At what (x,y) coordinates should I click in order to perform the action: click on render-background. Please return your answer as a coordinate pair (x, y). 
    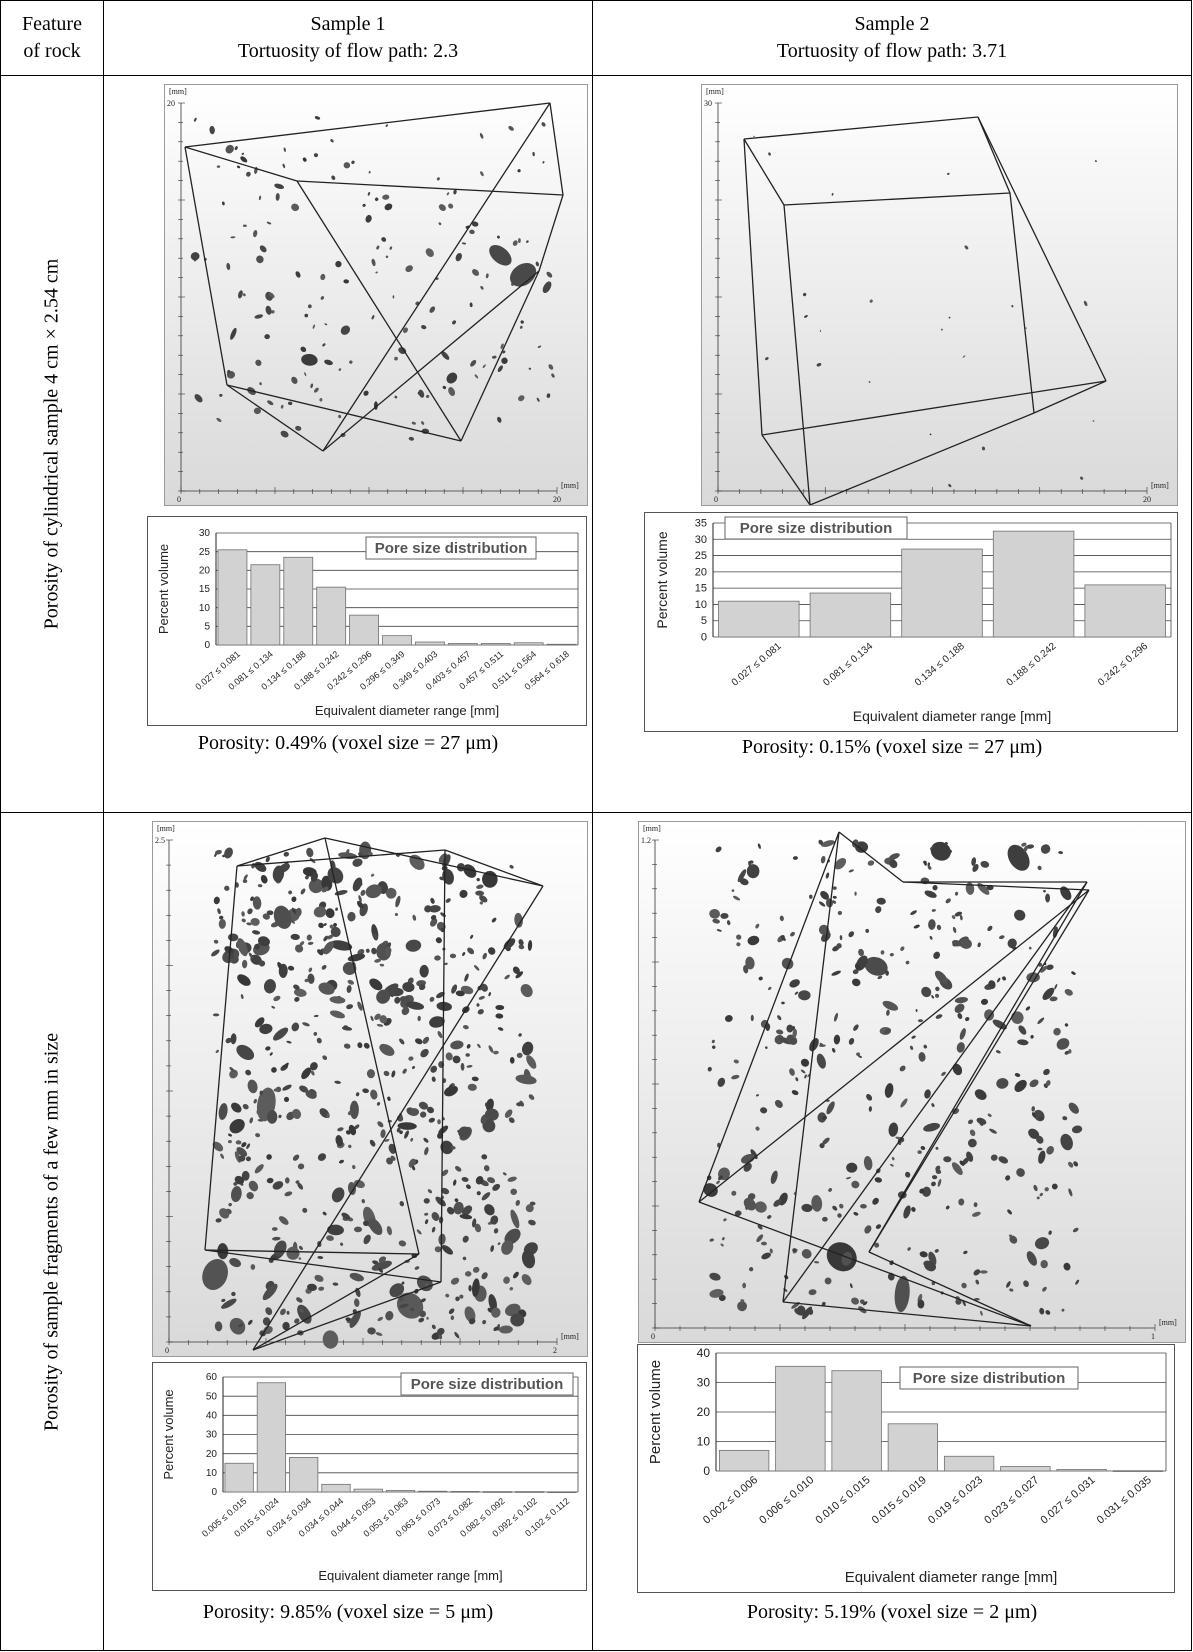
    Looking at the image, I should click on (912, 1082).